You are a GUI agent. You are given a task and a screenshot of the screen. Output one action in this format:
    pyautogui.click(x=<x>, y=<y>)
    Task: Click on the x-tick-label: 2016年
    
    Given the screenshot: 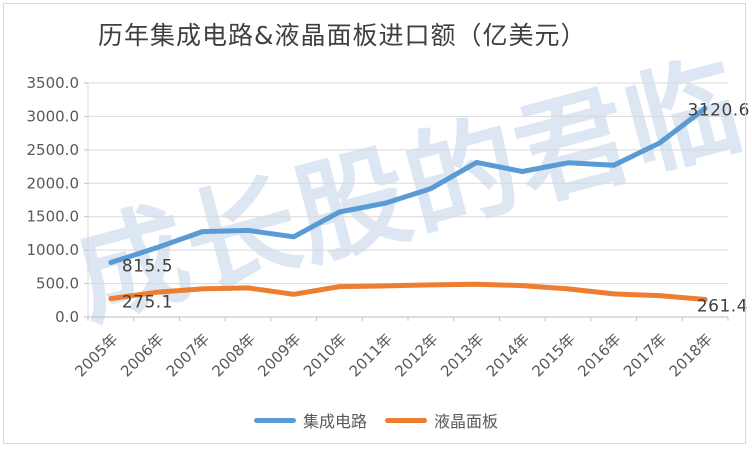 What is the action you would take?
    pyautogui.click(x=599, y=355)
    